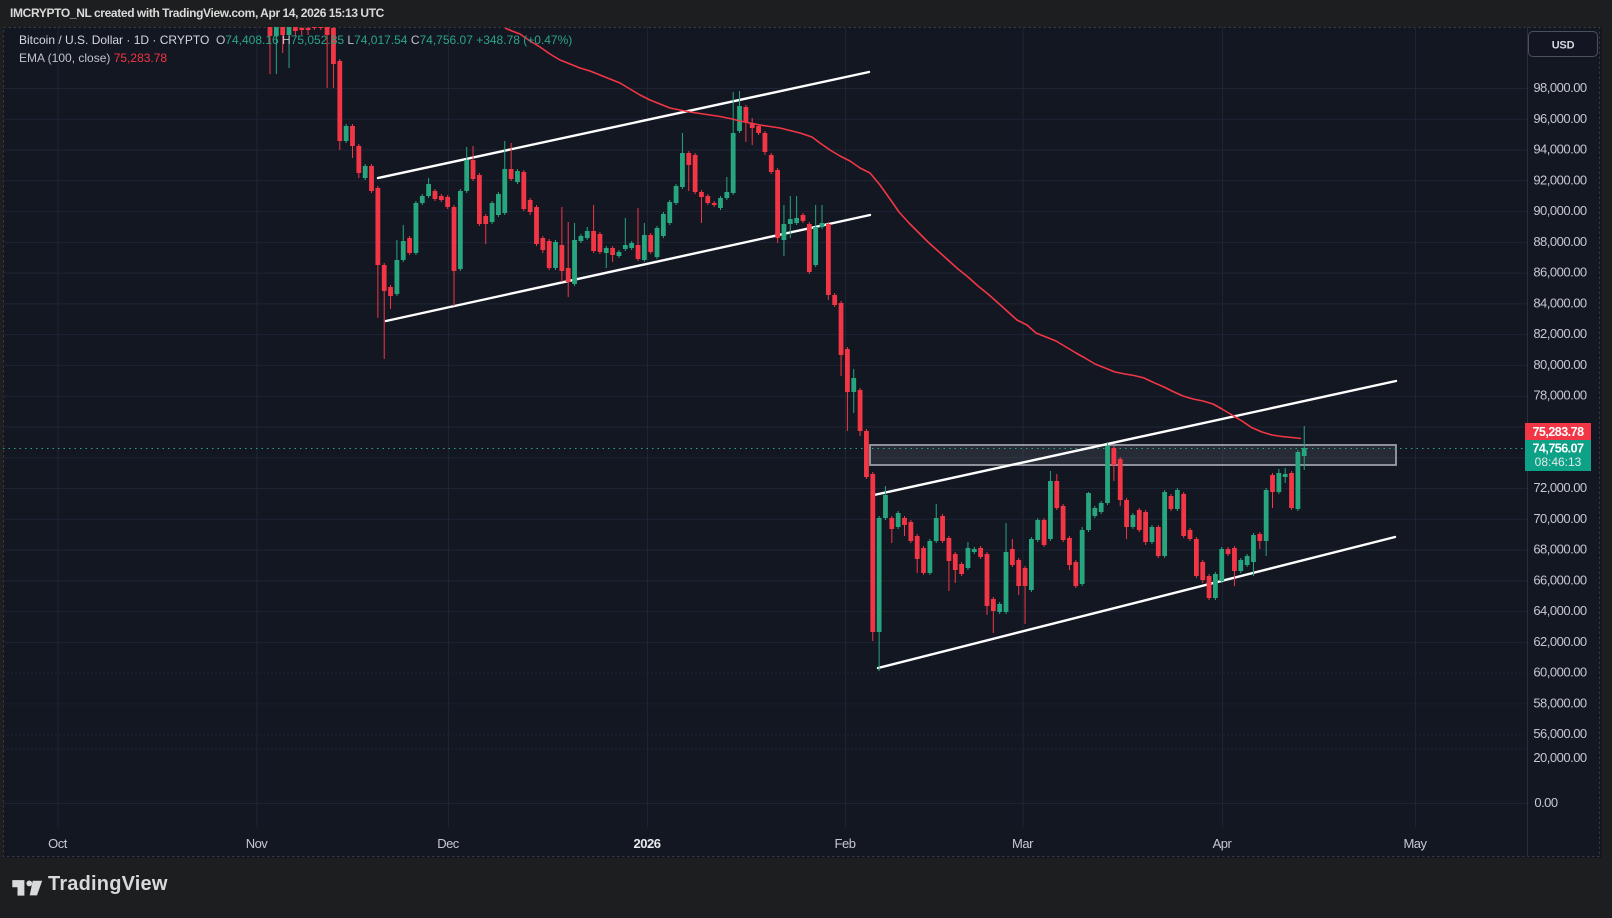 The width and height of the screenshot is (1612, 918). Describe the element at coordinates (1558, 462) in the screenshot. I see `svg-text: 08:46:13` at that location.